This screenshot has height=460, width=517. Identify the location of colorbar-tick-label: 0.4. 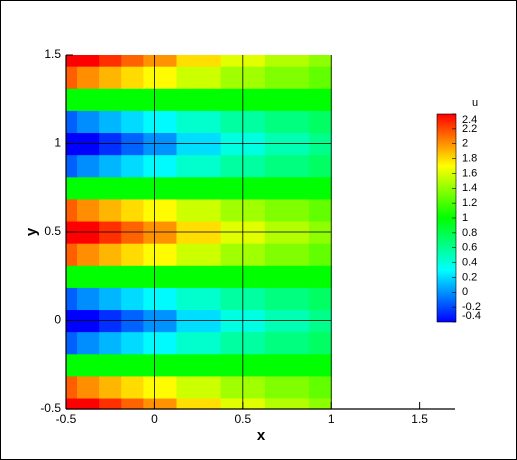
(469, 262).